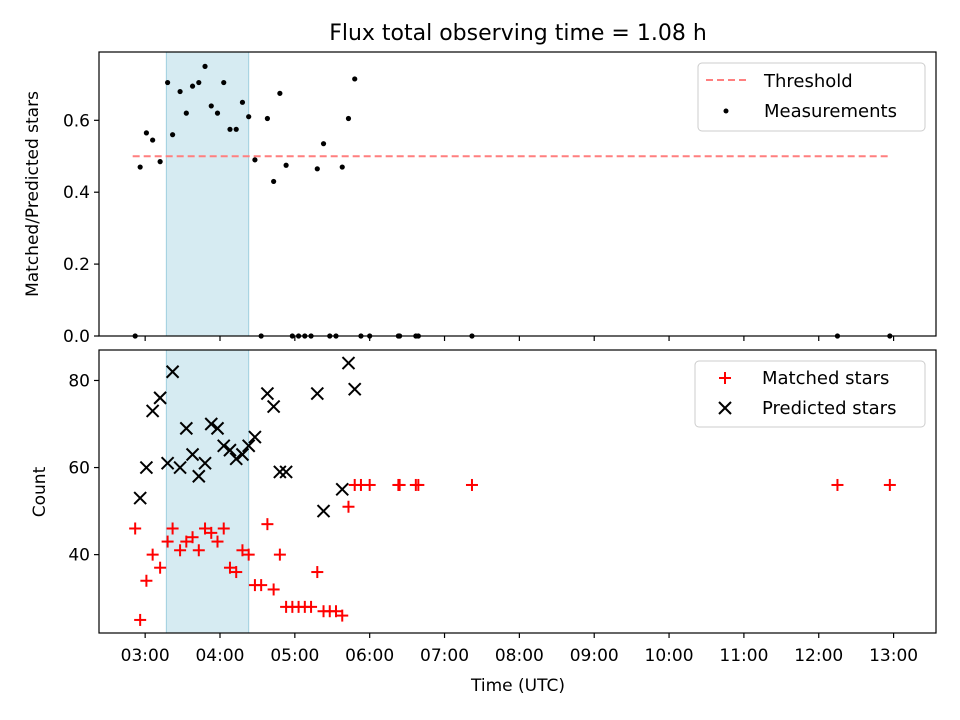  What do you see at coordinates (518, 33) in the screenshot?
I see `chart-title: Flux total observing time = 1.08 h` at bounding box center [518, 33].